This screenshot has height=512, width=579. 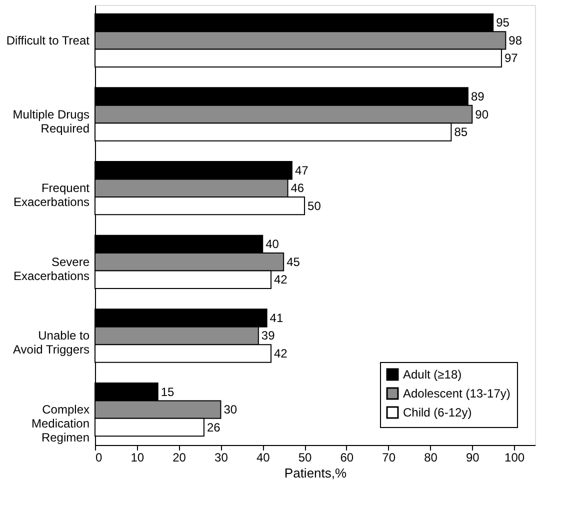 I want to click on x-tick-label: 80, so click(x=431, y=457).